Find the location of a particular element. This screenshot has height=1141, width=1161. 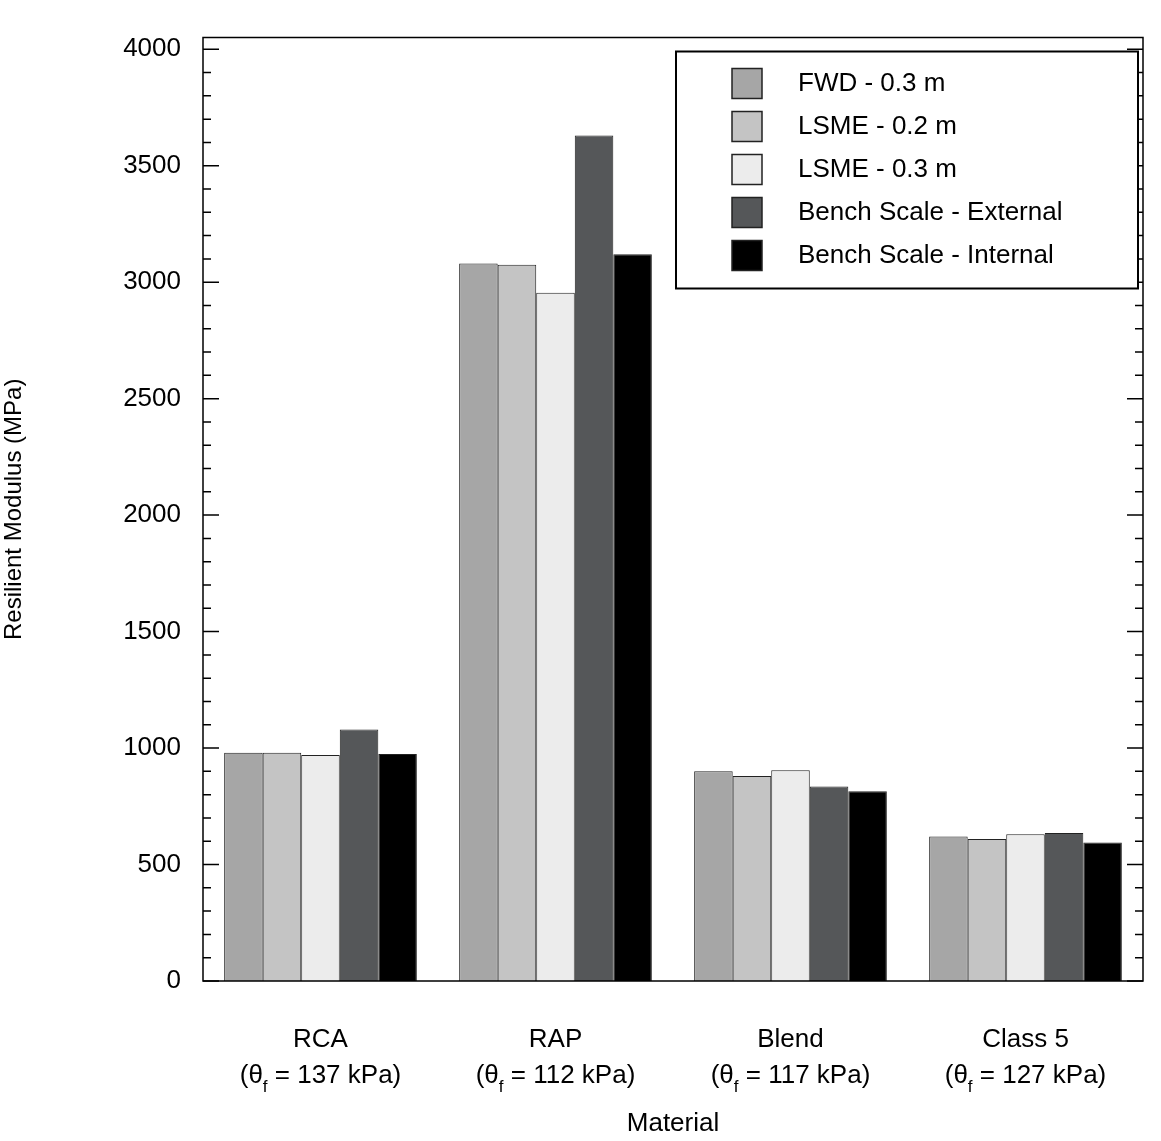

y-tick-label: 0 is located at coordinates (173, 979).